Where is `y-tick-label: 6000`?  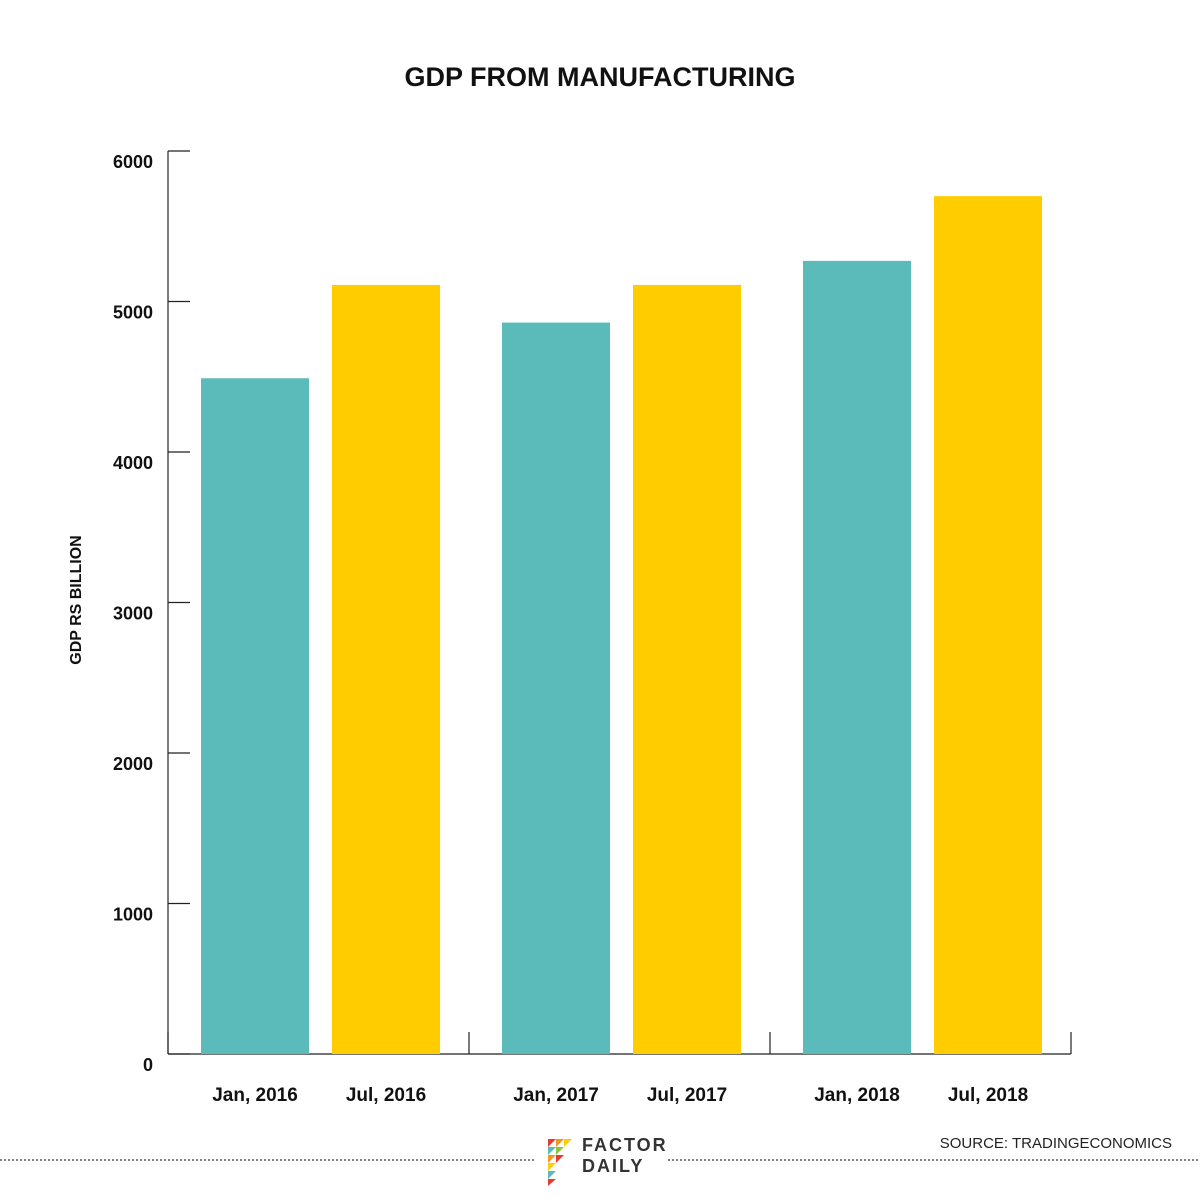
y-tick-label: 6000 is located at coordinates (133, 162).